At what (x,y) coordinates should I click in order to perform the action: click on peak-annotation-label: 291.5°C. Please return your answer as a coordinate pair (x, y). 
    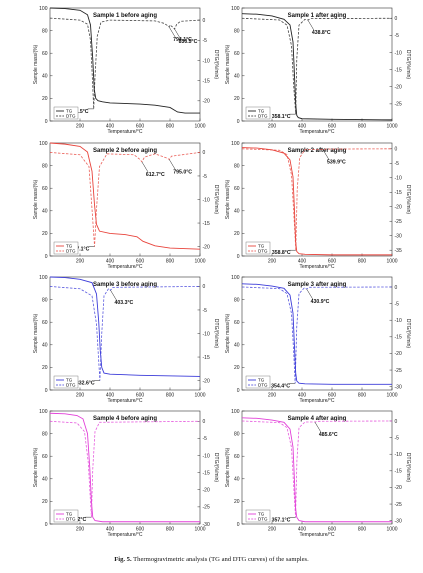
    Looking at the image, I should click on (79, 112).